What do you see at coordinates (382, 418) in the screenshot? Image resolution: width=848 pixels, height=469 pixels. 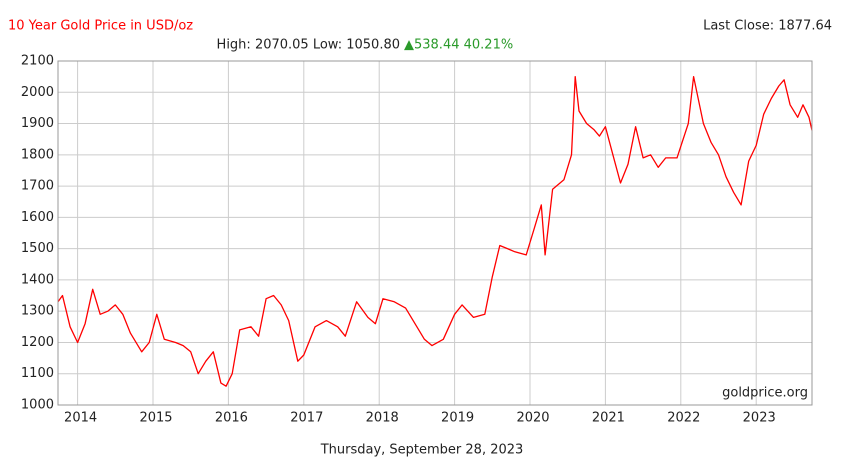 I see `x-tick-label: 2018` at bounding box center [382, 418].